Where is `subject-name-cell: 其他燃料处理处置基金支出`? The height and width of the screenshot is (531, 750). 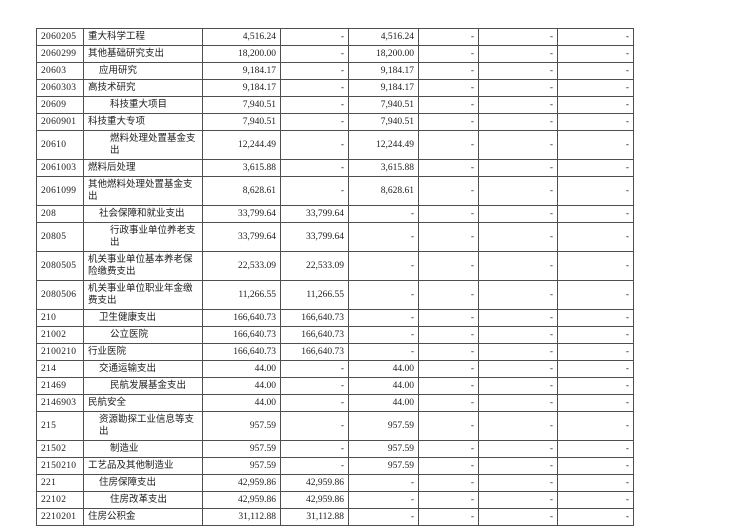 subject-name-cell: 其他燃料处理处置基金支出 is located at coordinates (143, 191).